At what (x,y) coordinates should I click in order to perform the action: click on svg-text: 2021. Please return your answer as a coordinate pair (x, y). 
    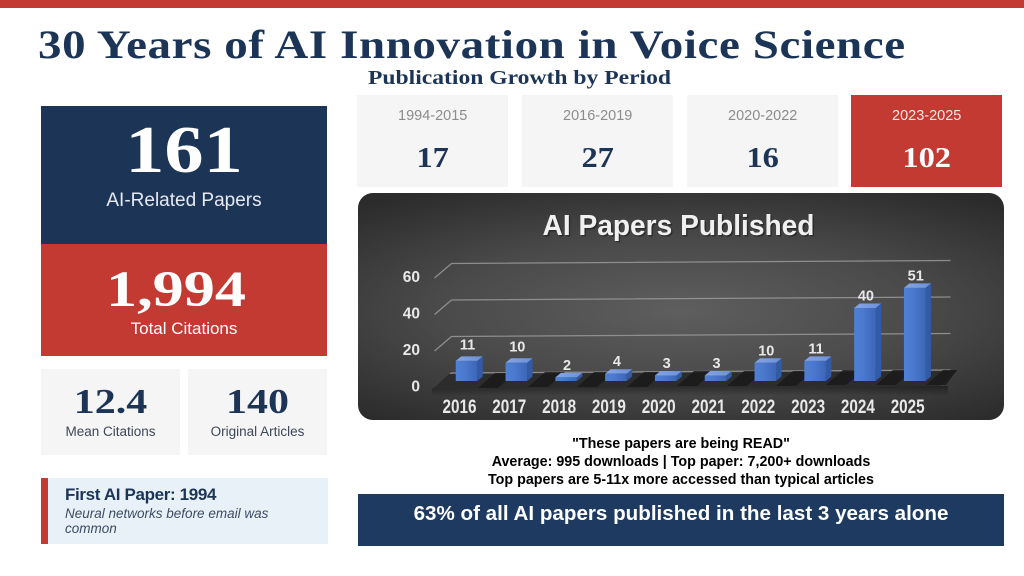
    Looking at the image, I should click on (709, 407).